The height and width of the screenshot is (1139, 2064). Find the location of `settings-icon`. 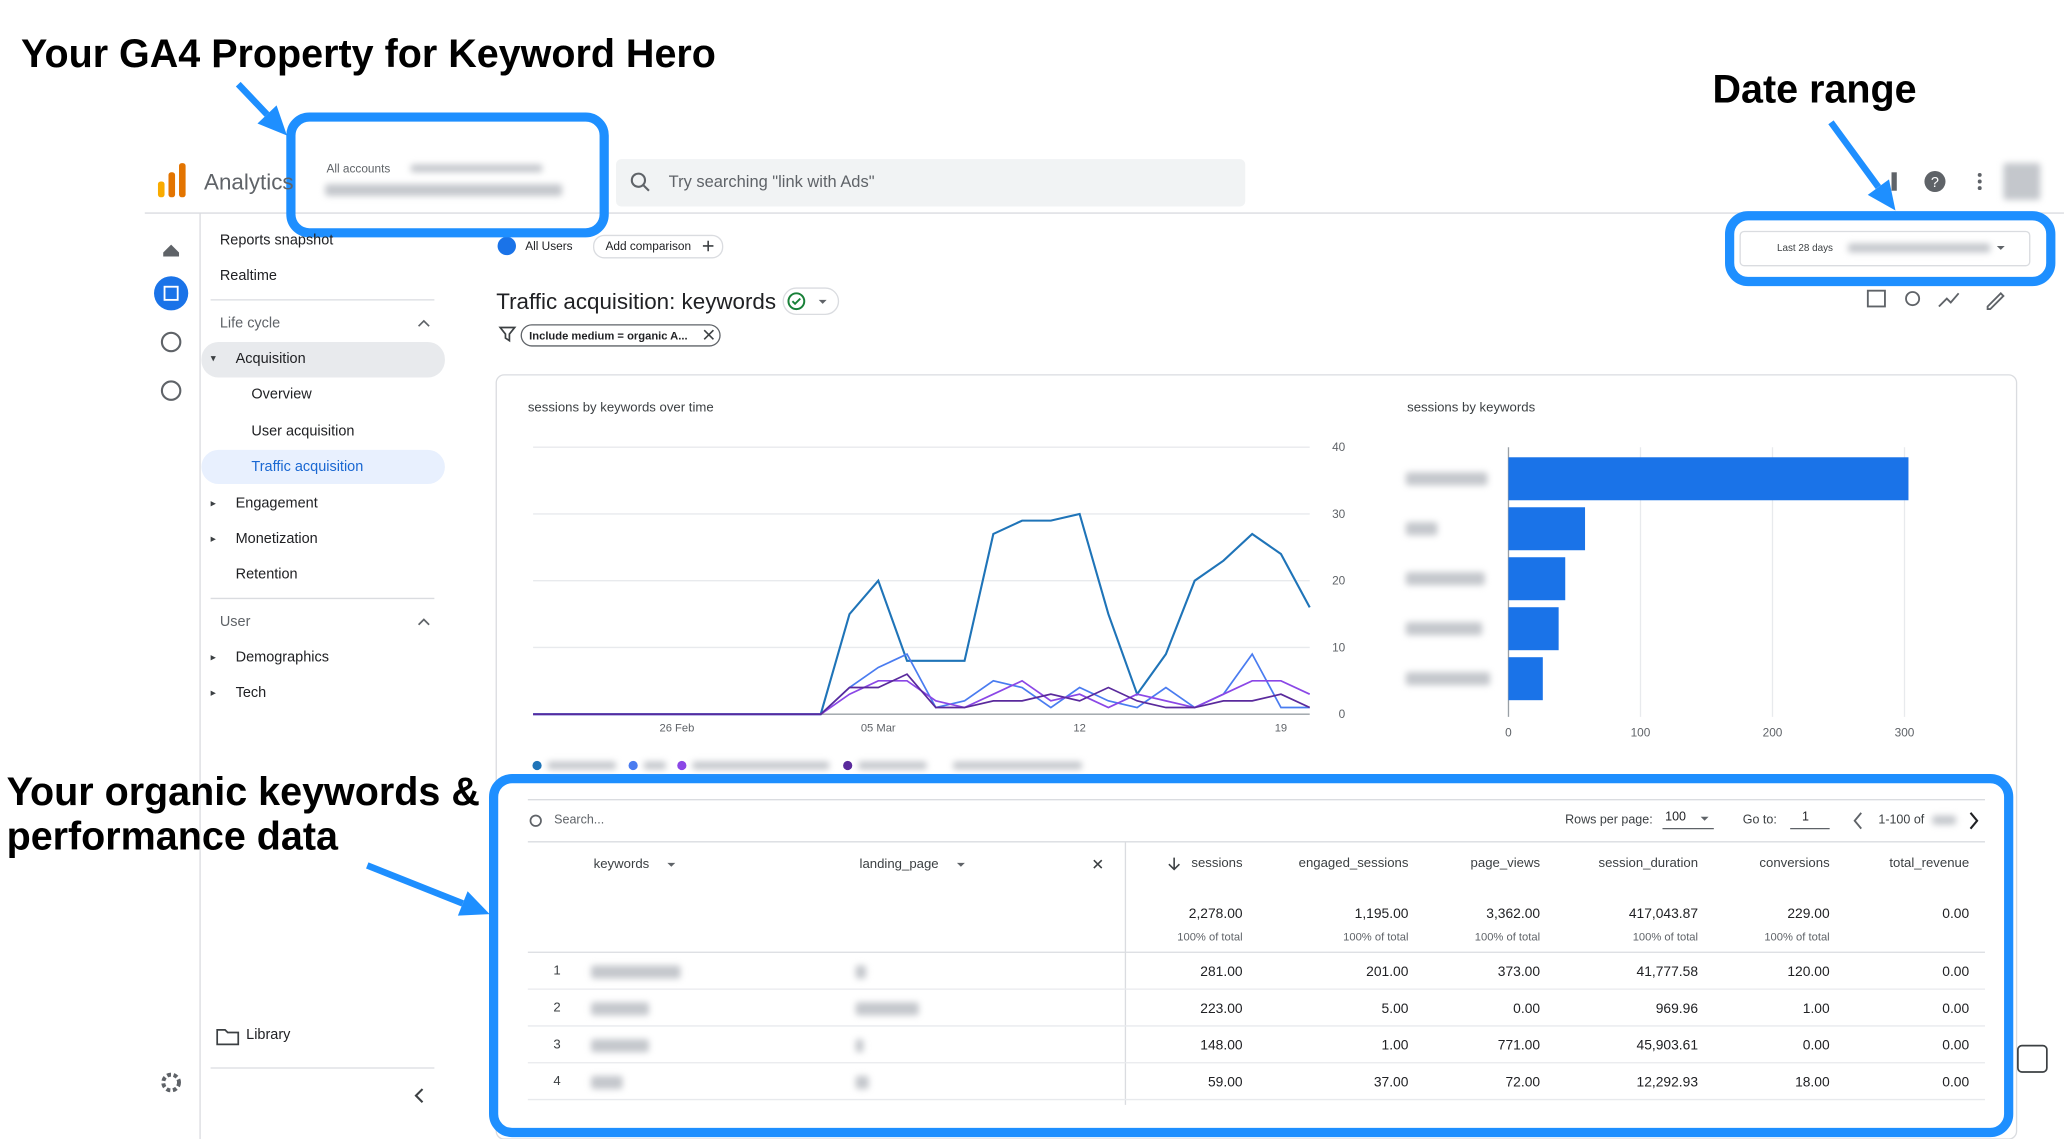

settings-icon is located at coordinates (171, 1082).